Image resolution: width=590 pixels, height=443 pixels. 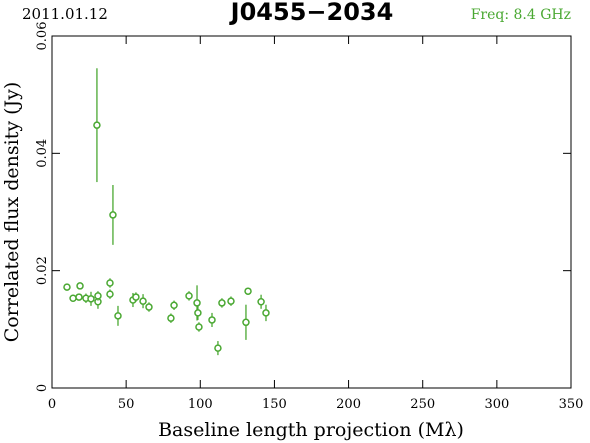 What do you see at coordinates (42, 270) in the screenshot?
I see `y-tick-label: 0.02` at bounding box center [42, 270].